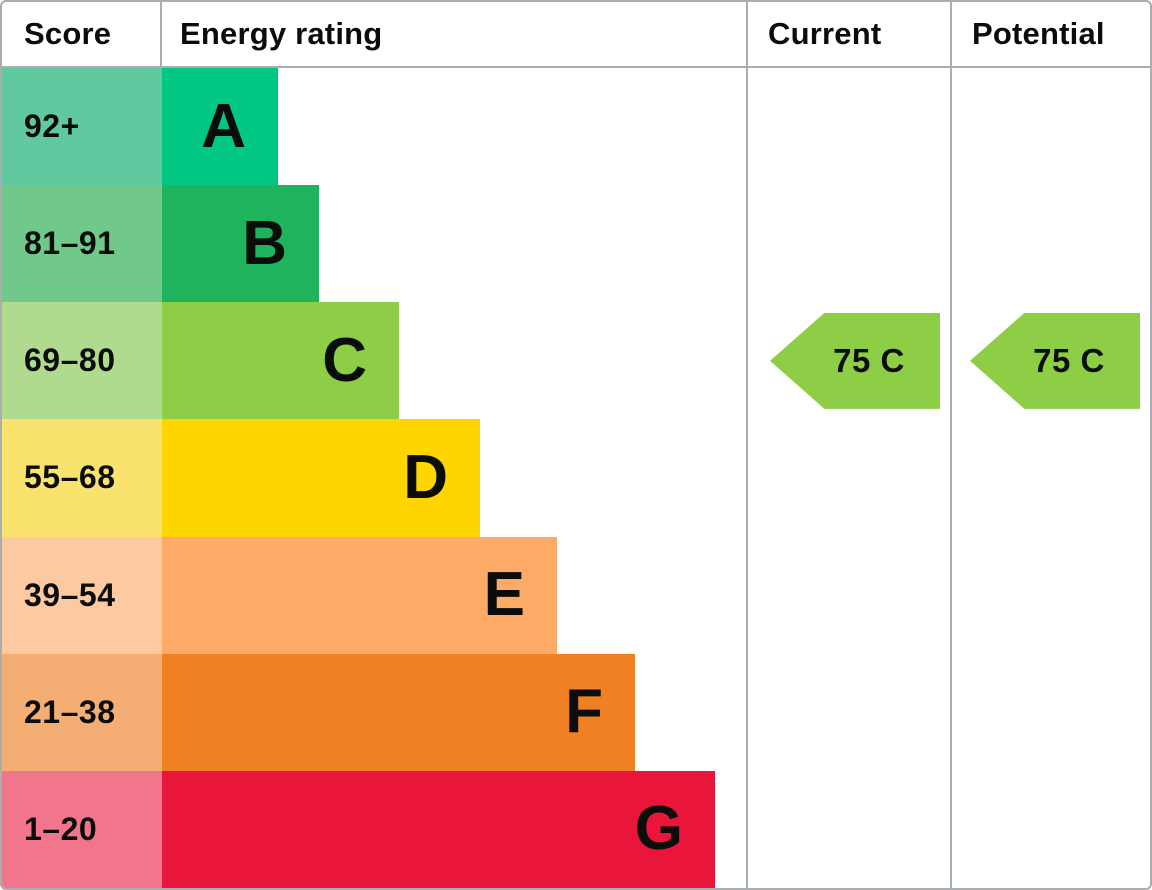 The image size is (1152, 890). Describe the element at coordinates (82, 595) in the screenshot. I see `score-cell-e: 39–54` at that location.